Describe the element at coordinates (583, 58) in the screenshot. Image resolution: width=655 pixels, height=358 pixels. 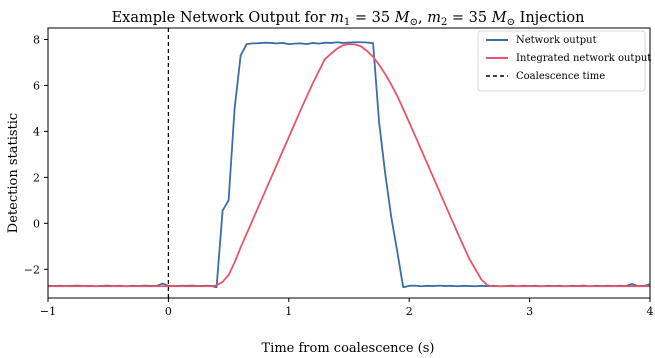
I see `legend-label-integrated-network-output: Integrated network output` at that location.